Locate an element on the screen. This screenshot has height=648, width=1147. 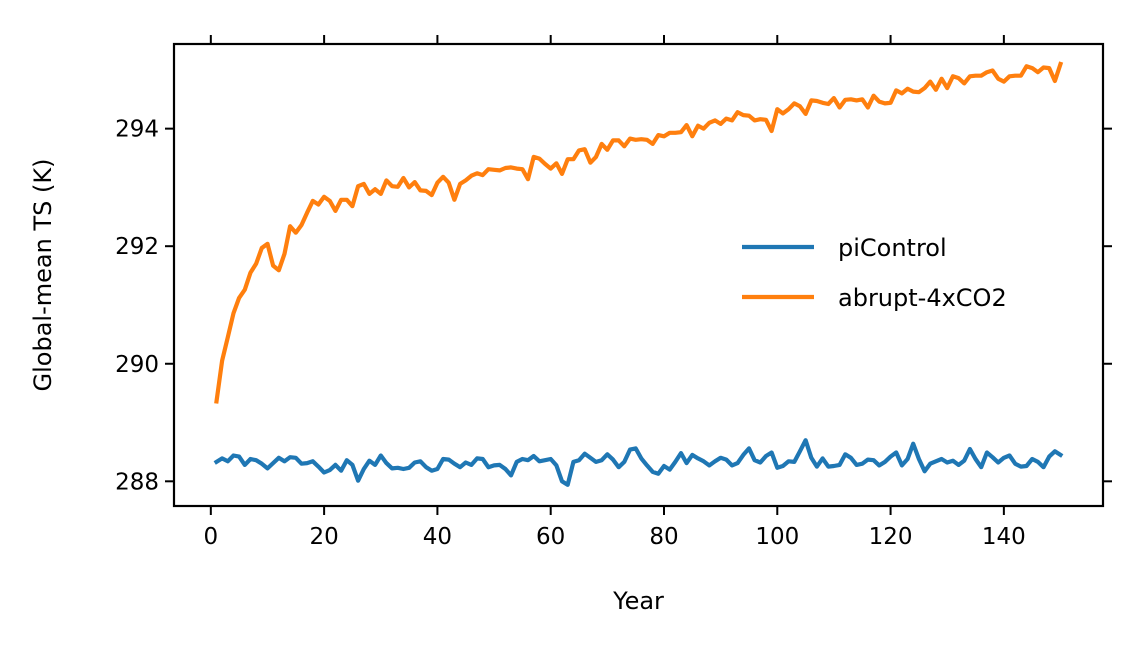
legend-label-abrupt-4xco2: abrupt-4xCO2 is located at coordinates (922, 298).